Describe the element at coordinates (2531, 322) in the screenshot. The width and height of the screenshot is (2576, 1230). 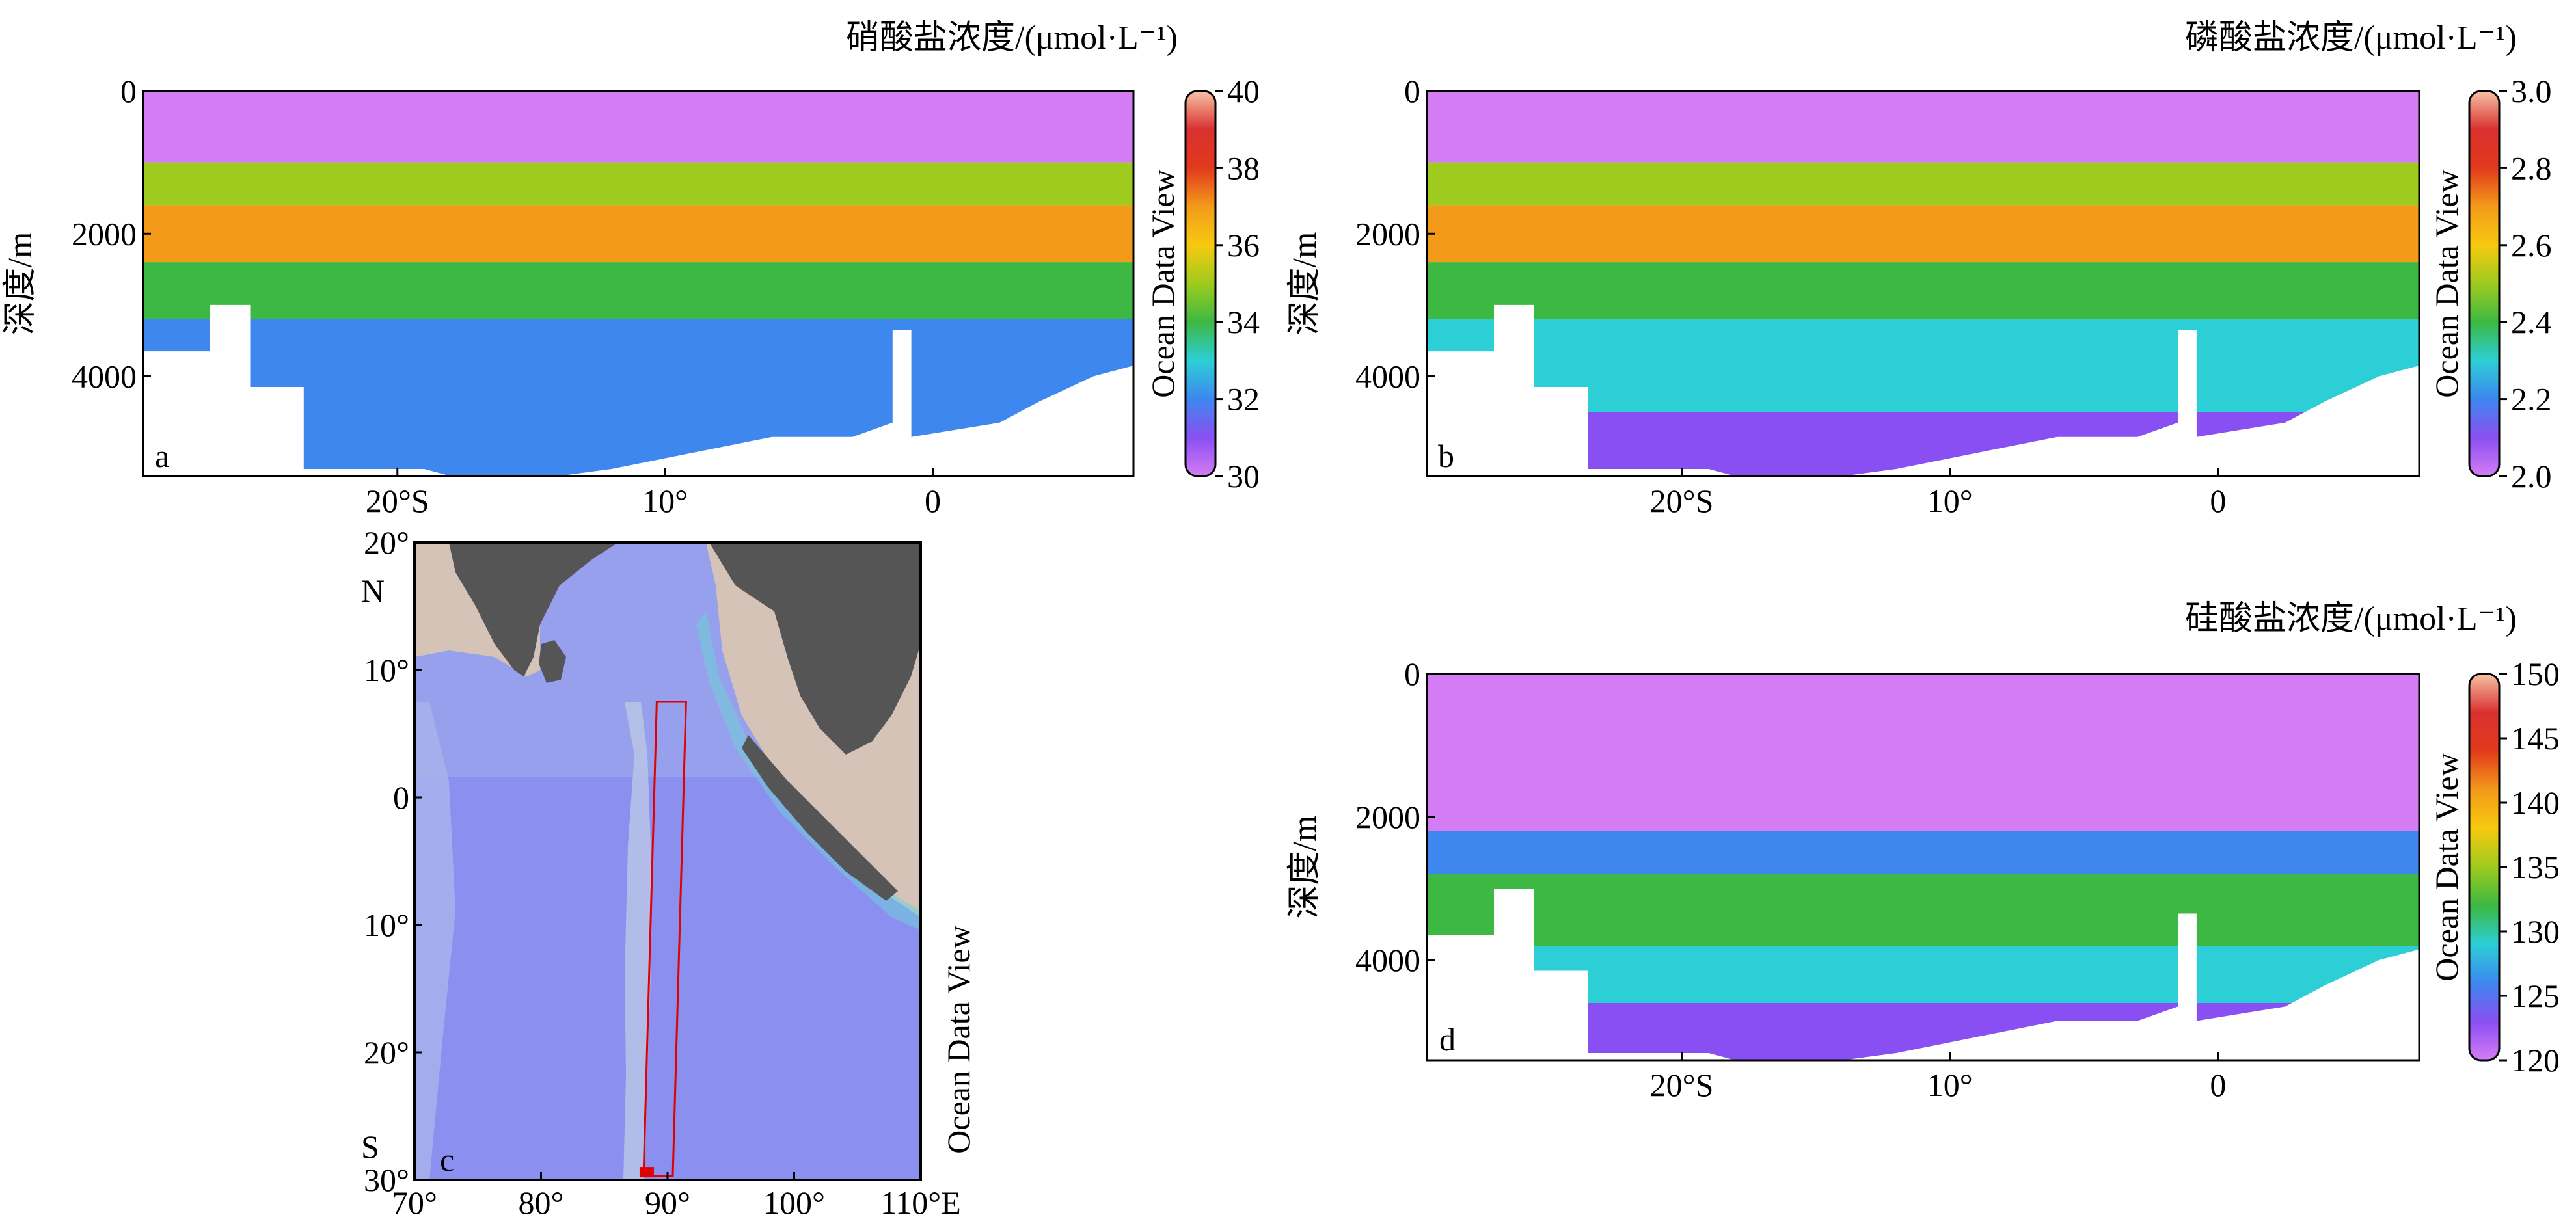
I see `colorbar-tick-label: 2.4` at that location.